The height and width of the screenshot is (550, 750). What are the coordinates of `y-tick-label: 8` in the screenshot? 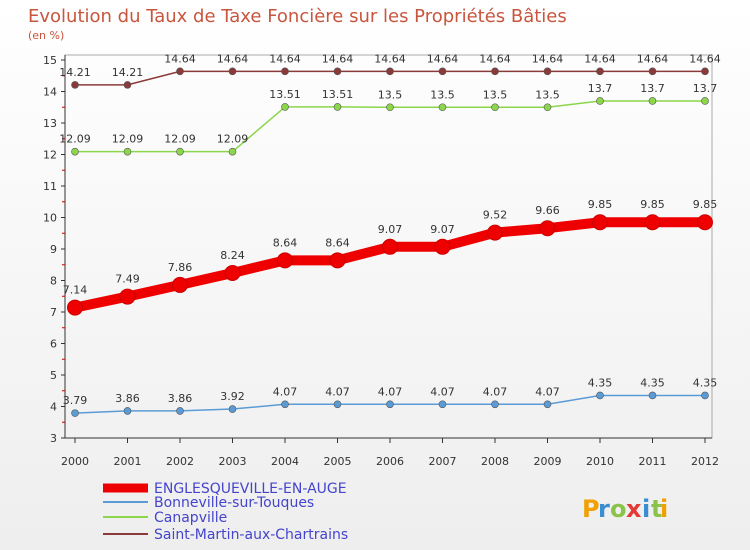 It's located at (53, 281).